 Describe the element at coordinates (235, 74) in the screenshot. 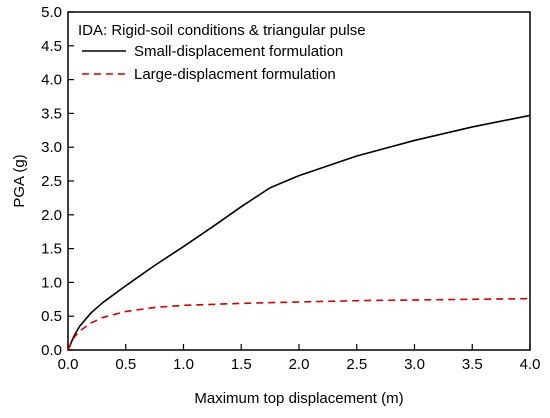

I see `legend-label-large-displacement: Large-displacment formulation` at that location.